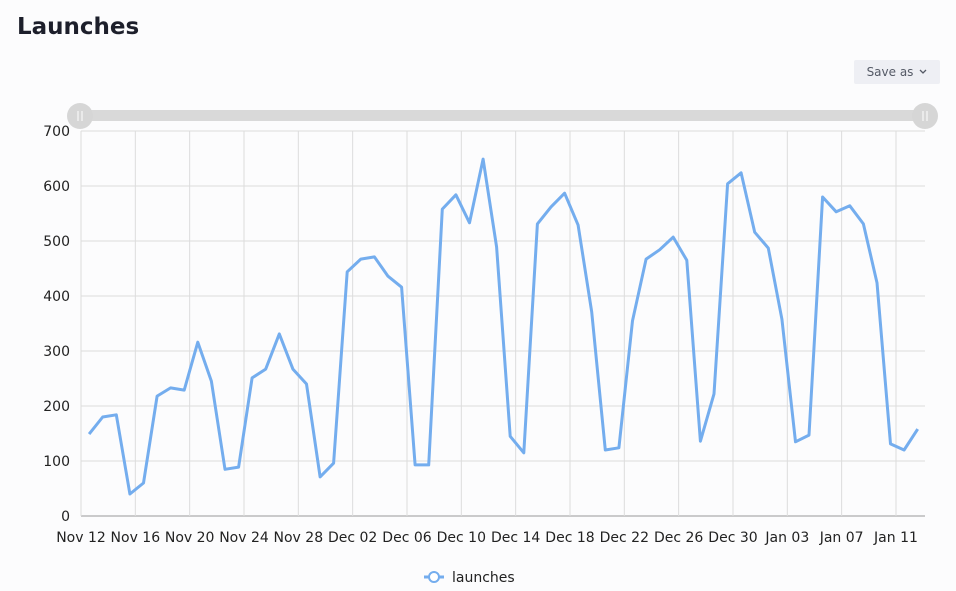 Image resolution: width=956 pixels, height=591 pixels. What do you see at coordinates (299, 538) in the screenshot?
I see `x-tick-label: Nov 28` at bounding box center [299, 538].